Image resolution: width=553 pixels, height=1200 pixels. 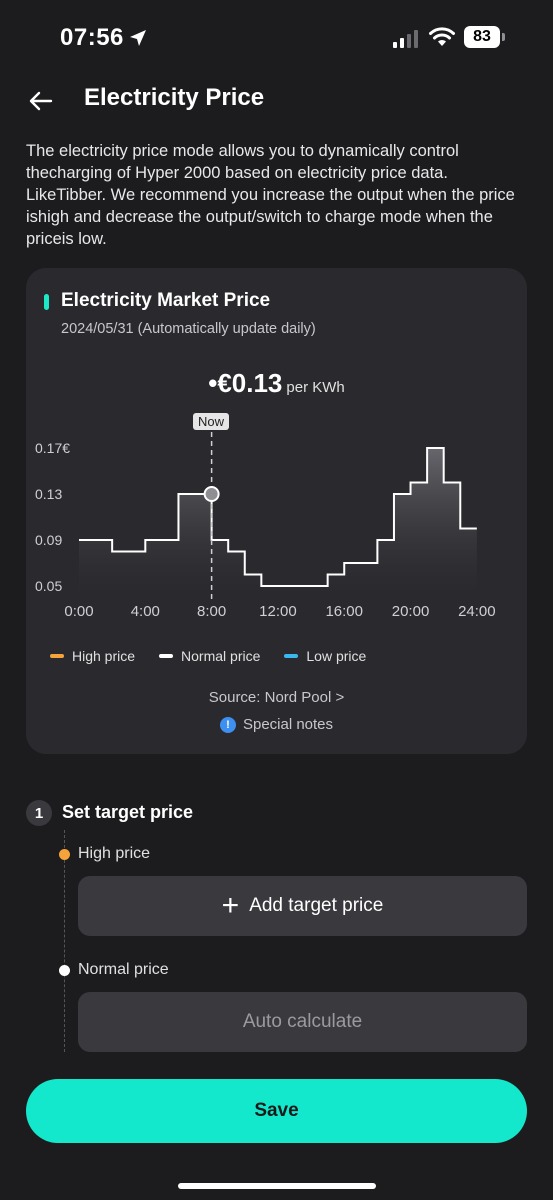 I want to click on wifi-icon, so click(x=442, y=36).